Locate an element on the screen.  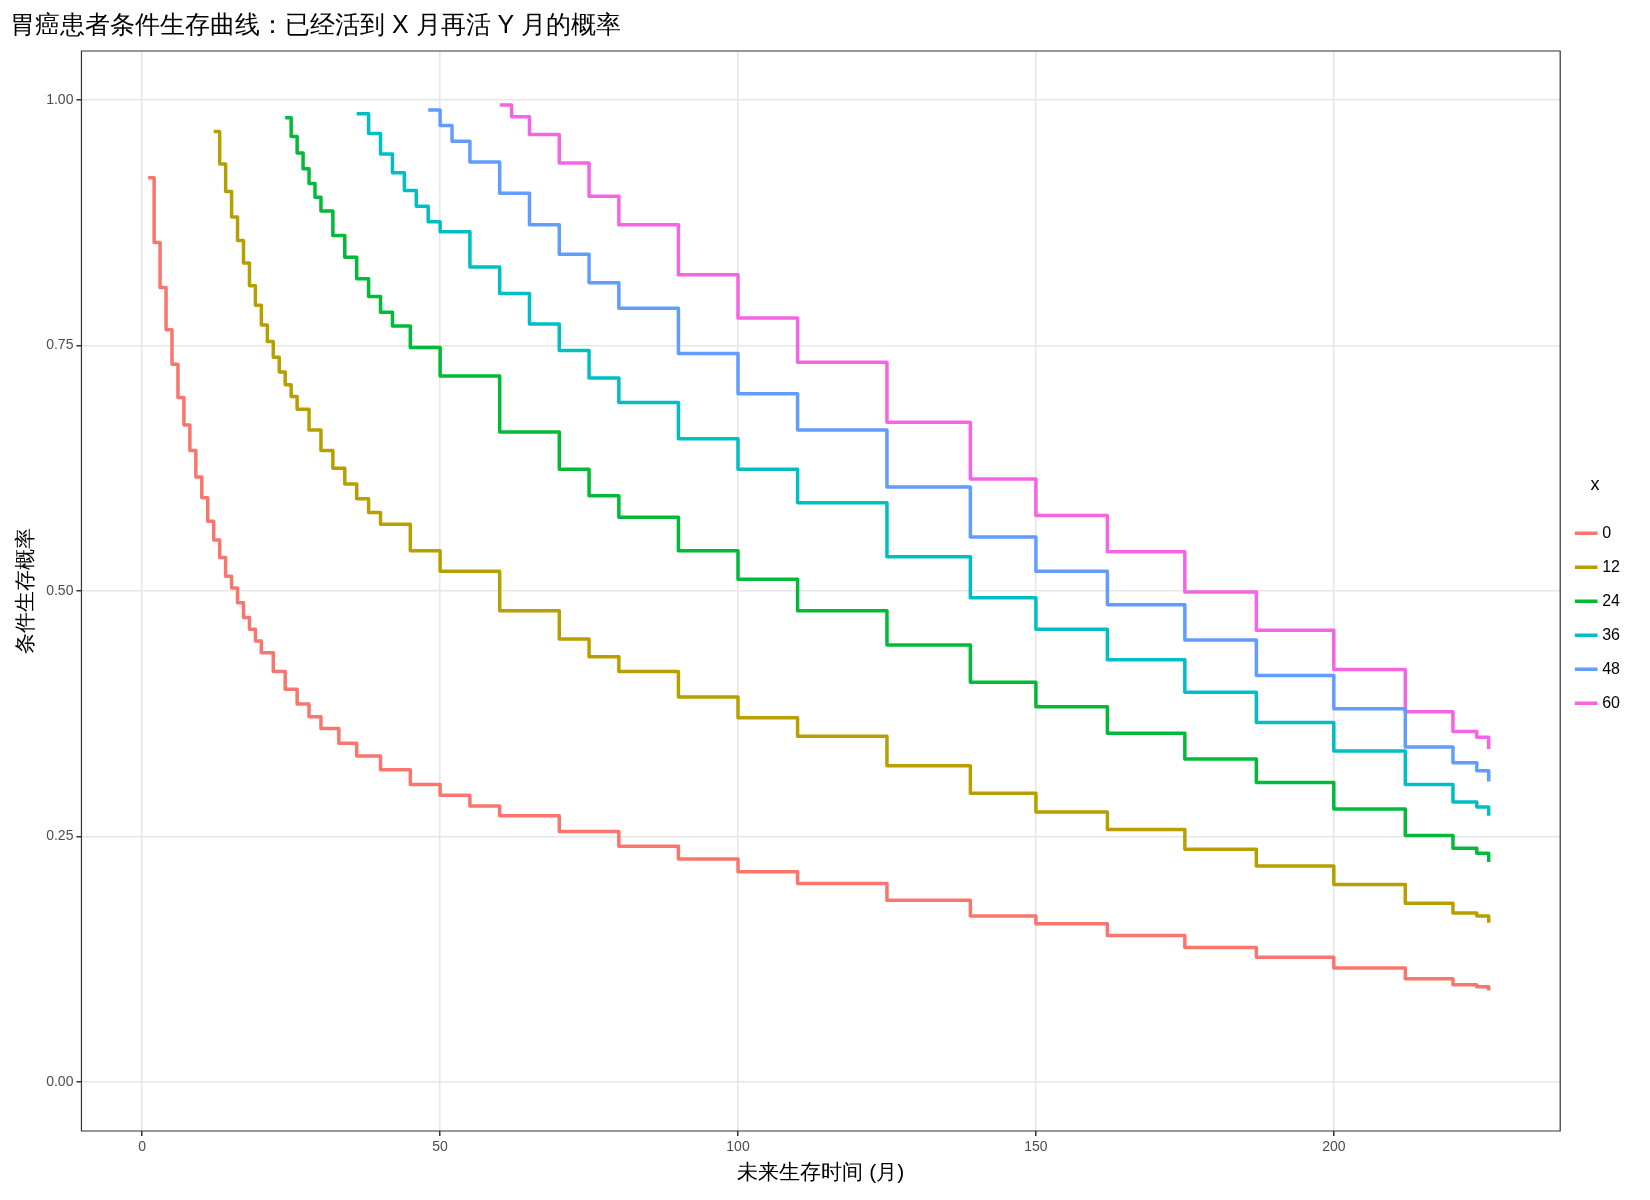
y-tick-label: 0.25 is located at coordinates (60, 835).